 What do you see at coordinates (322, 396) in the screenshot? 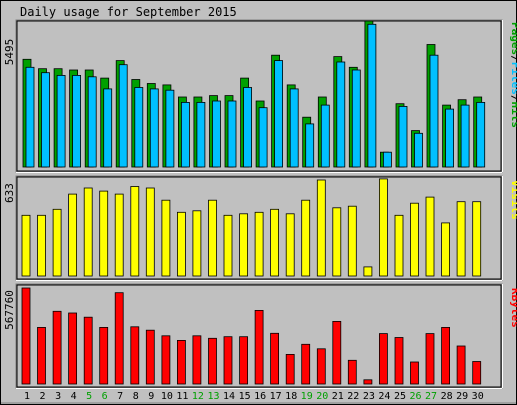
I see `x-tick-label-day-20: 20` at bounding box center [322, 396].